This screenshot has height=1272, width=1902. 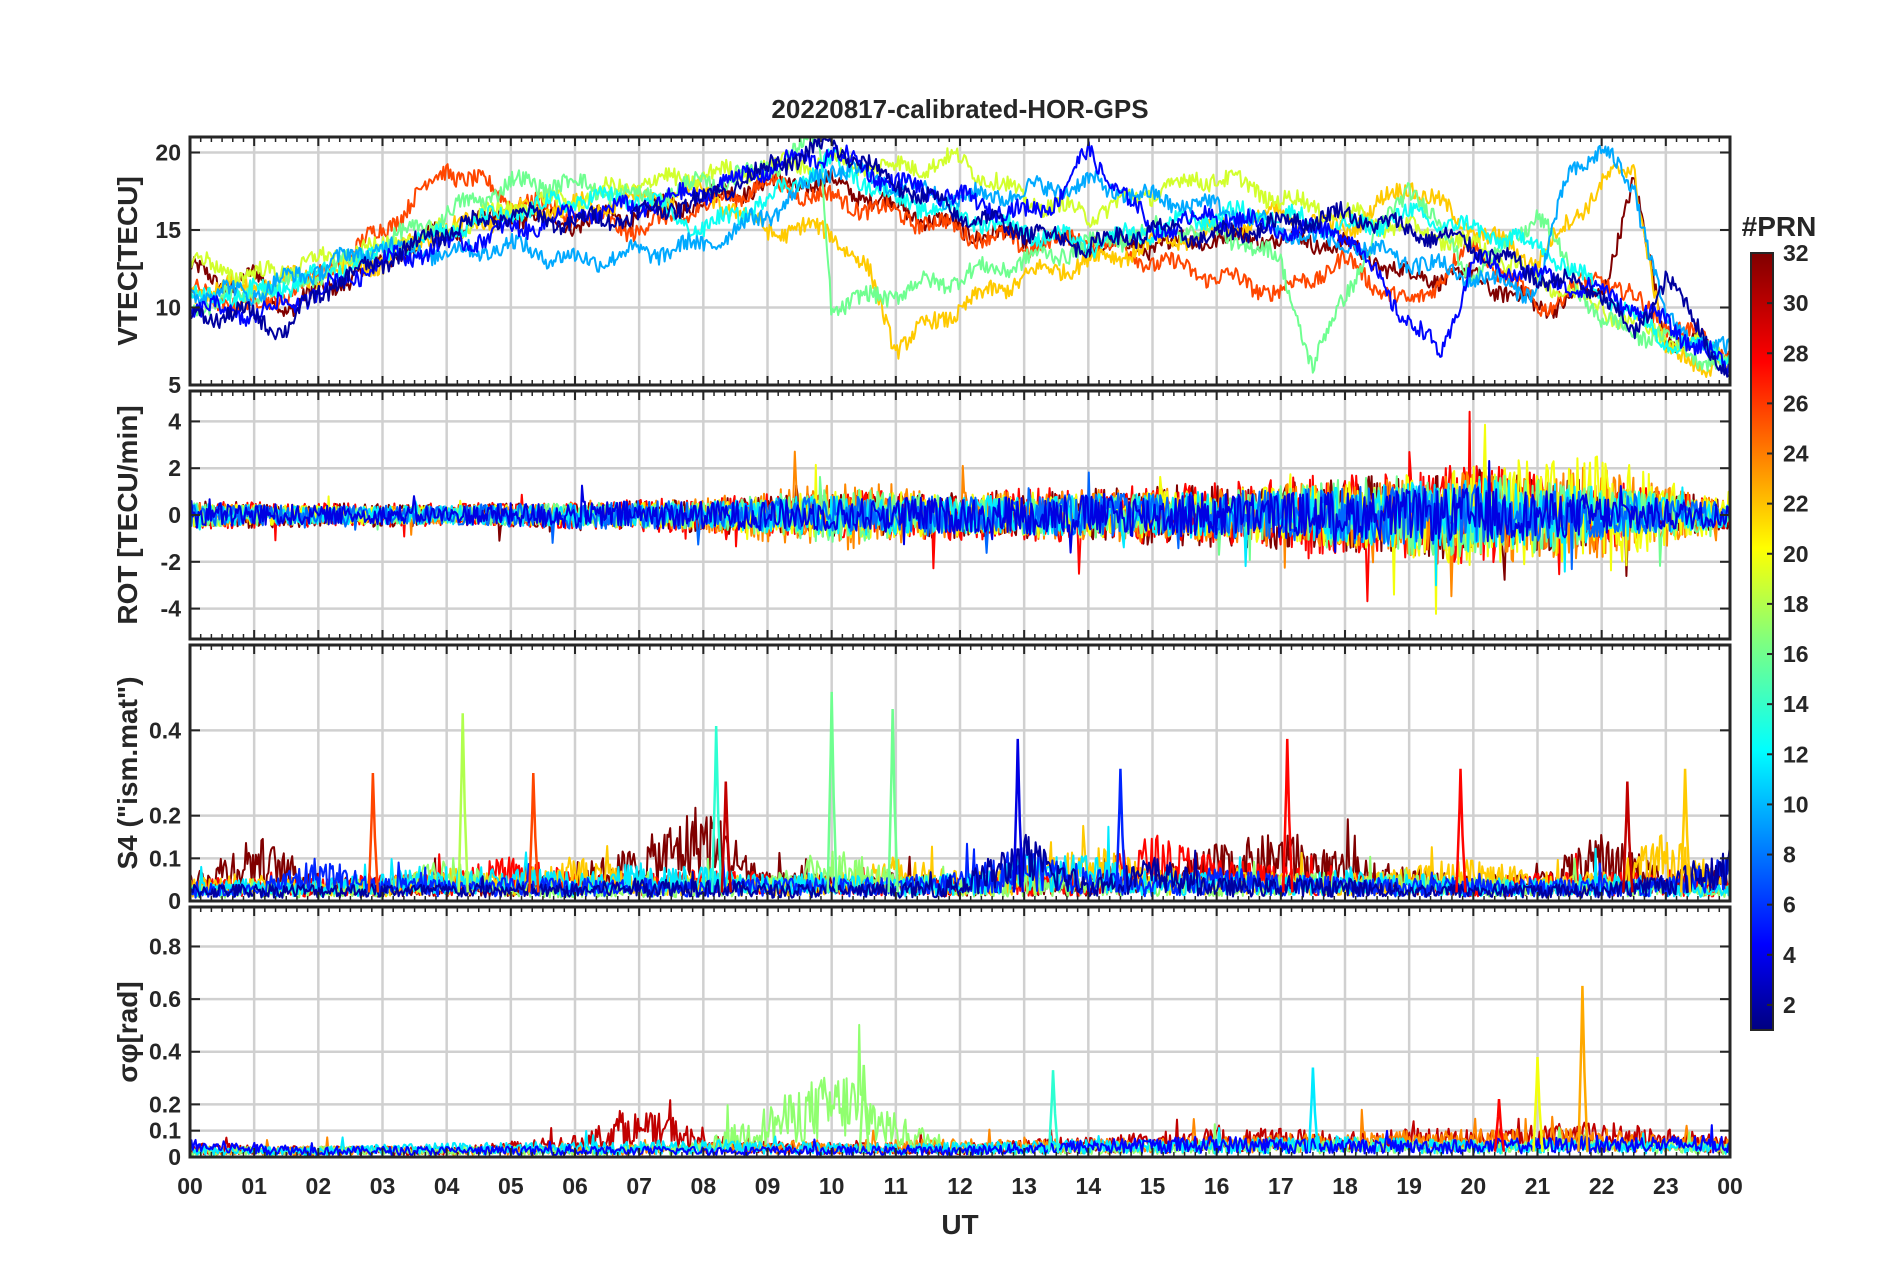 What do you see at coordinates (1762, 641) in the screenshot?
I see `colorbar-gradient` at bounding box center [1762, 641].